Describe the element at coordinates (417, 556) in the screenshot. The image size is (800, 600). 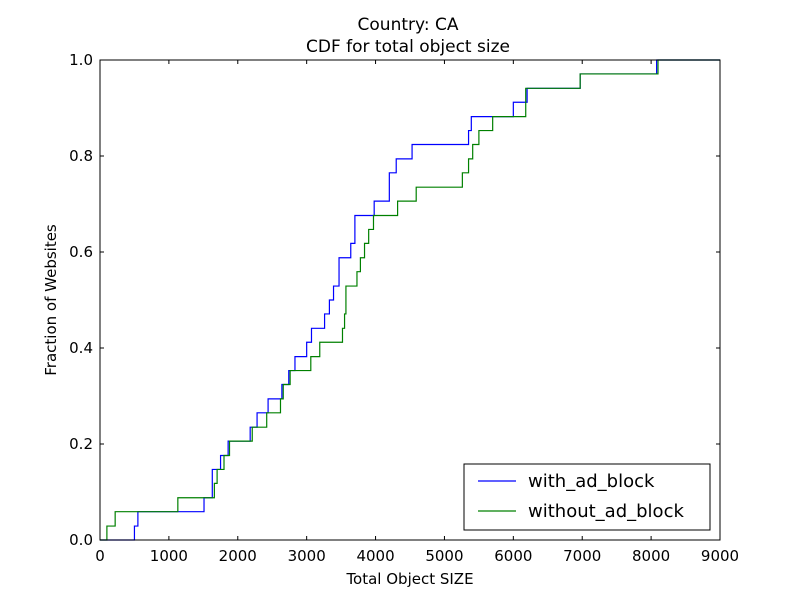
I see `x-tick-labels: 0 1000 2000 3000 4000 5000 6000 7000 8000 9000` at that location.